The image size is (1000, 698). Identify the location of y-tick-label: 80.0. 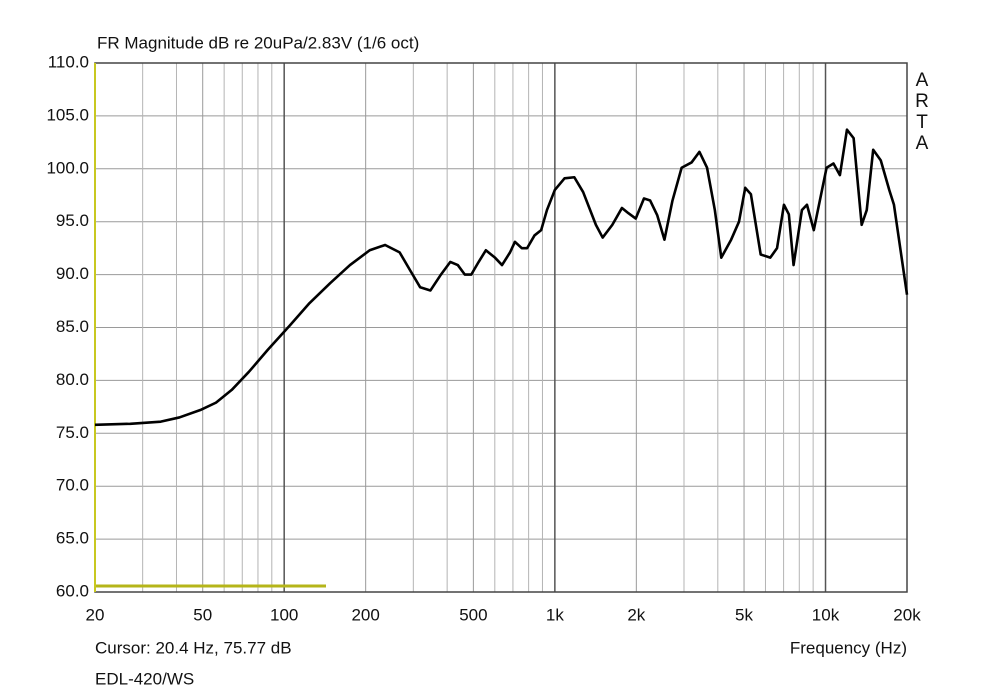
(72, 379).